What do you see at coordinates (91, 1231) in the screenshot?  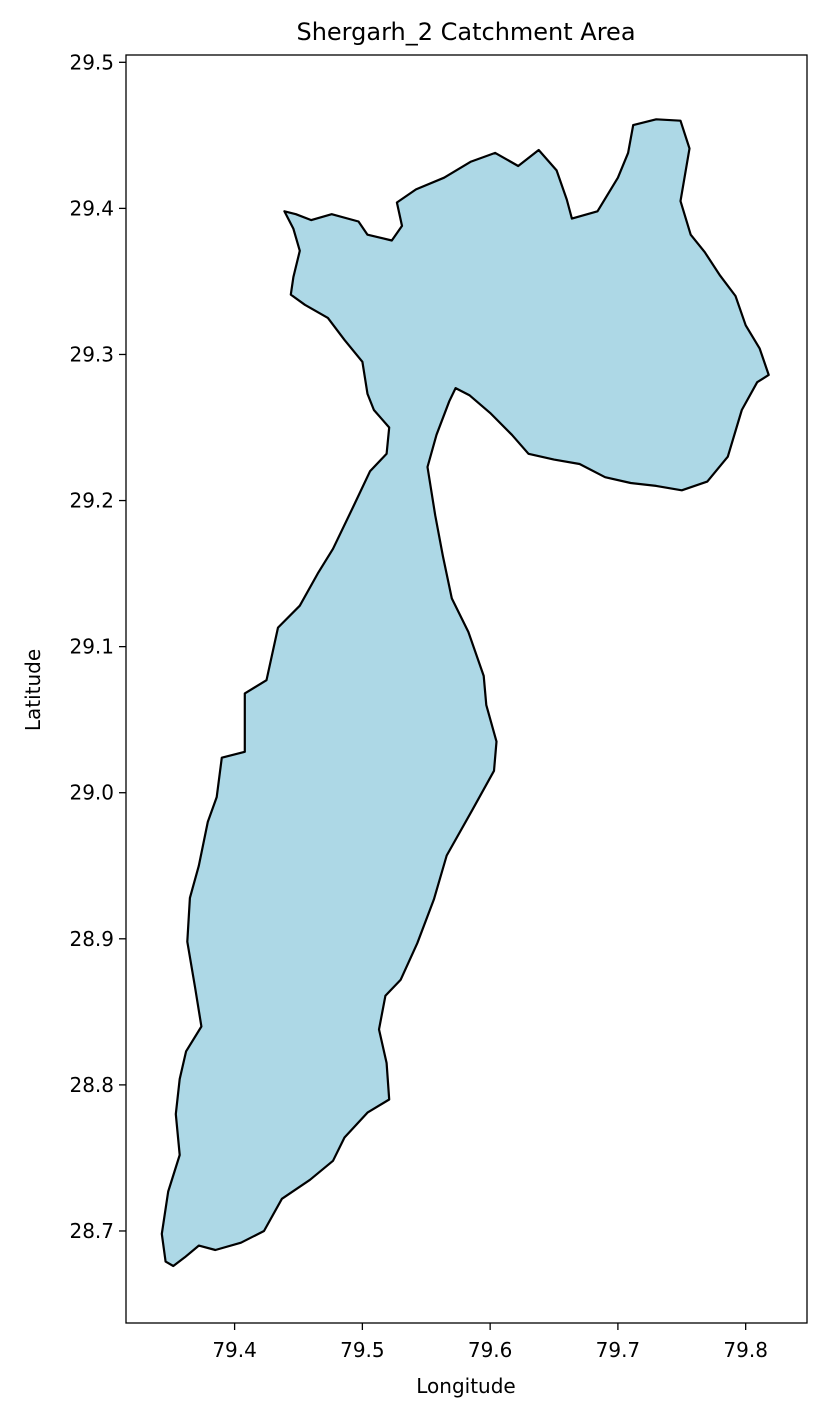 I see `y-tick-label: 28.7` at bounding box center [91, 1231].